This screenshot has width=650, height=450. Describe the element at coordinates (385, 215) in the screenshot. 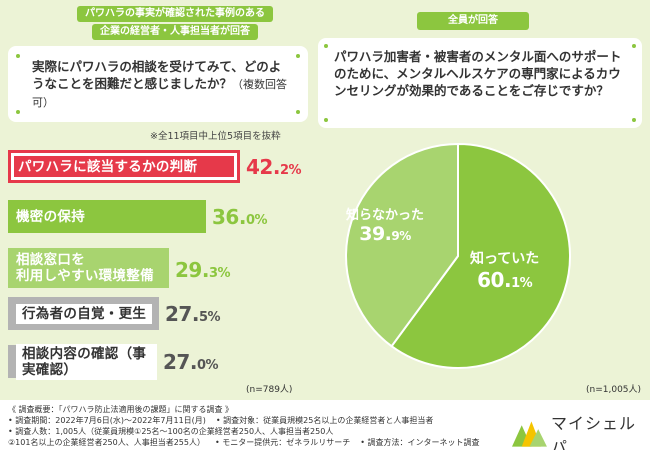

I see `pie-label-unknown-name: 知らなかった` at that location.